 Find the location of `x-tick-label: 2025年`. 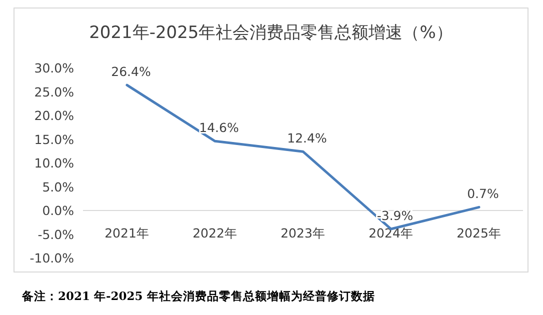

x-tick-label: 2025年 is located at coordinates (479, 233).